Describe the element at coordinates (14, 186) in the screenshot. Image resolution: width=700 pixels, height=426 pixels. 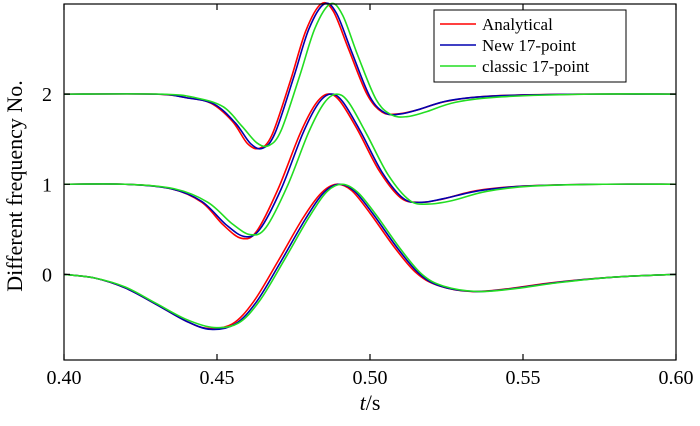
I see `y-axis-label: Different frequency No.` at that location.